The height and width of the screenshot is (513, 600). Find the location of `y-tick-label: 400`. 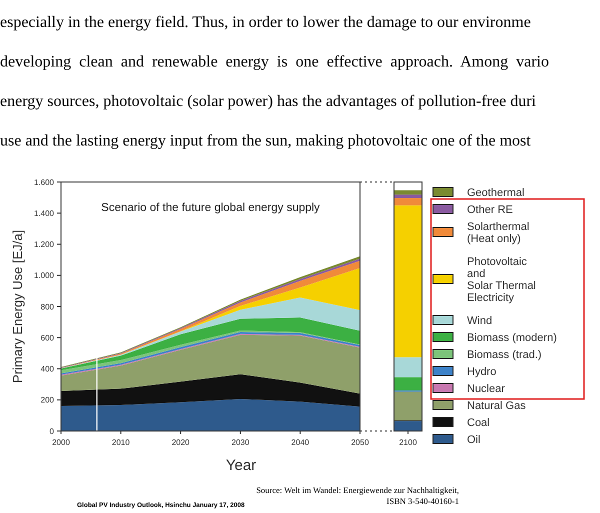

y-tick-label: 400 is located at coordinates (47, 369).